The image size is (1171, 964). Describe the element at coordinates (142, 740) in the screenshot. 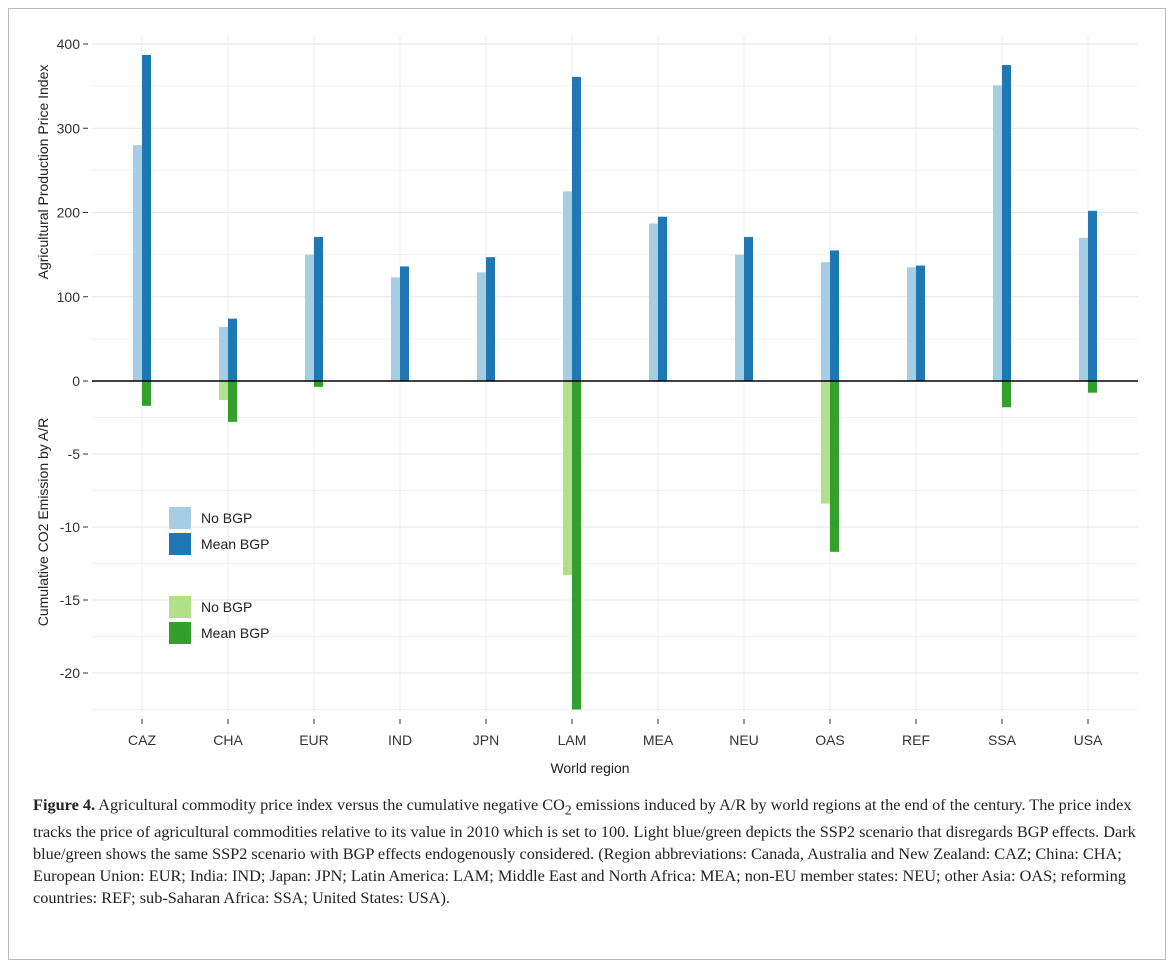

I see `x-tick-CAZ: CAZ` at that location.